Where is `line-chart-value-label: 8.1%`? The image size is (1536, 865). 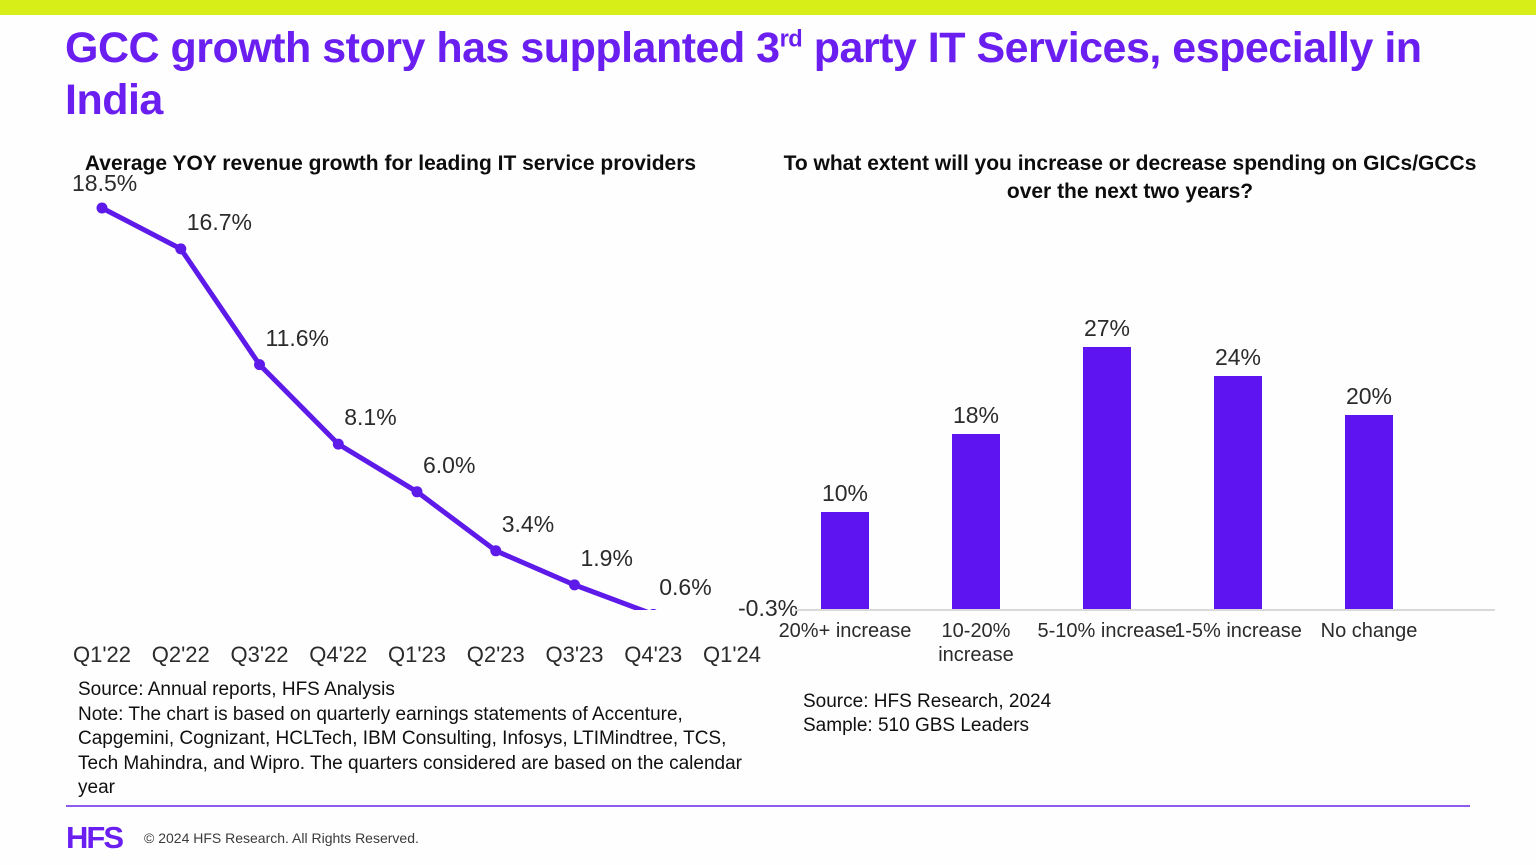
line-chart-value-label: 8.1% is located at coordinates (370, 417).